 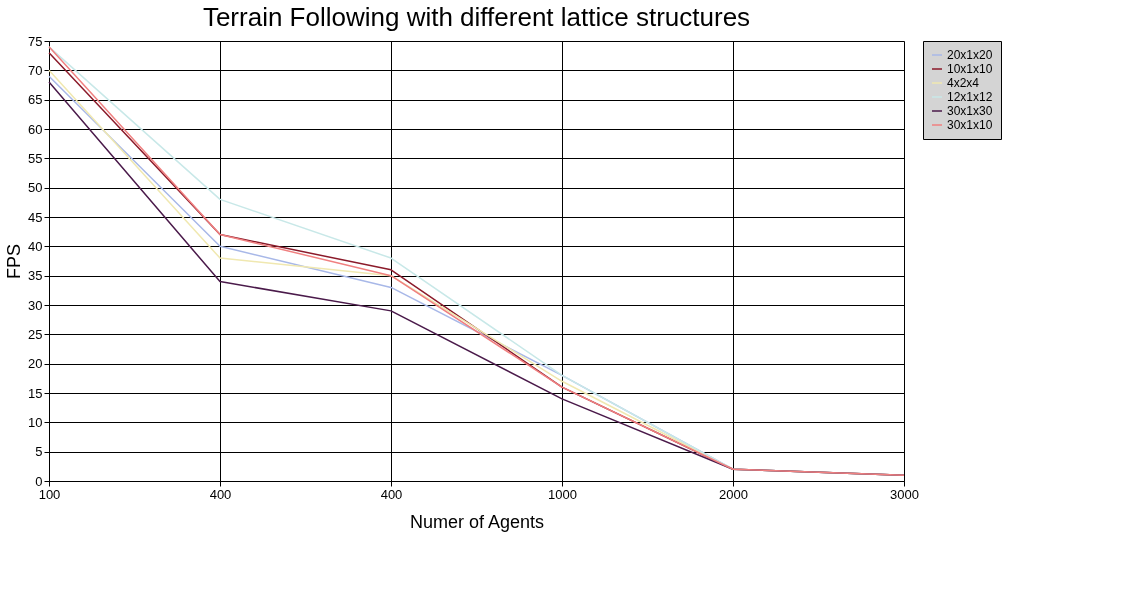 What do you see at coordinates (35, 41) in the screenshot?
I see `y-tick-label: 75` at bounding box center [35, 41].